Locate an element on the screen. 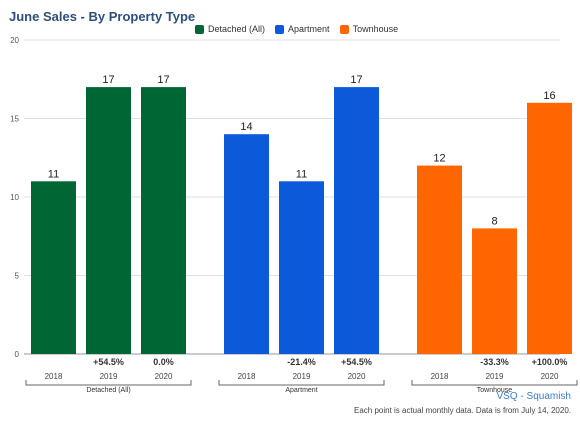 This screenshot has width=580, height=422. bar-value-label: 12 is located at coordinates (439, 159).